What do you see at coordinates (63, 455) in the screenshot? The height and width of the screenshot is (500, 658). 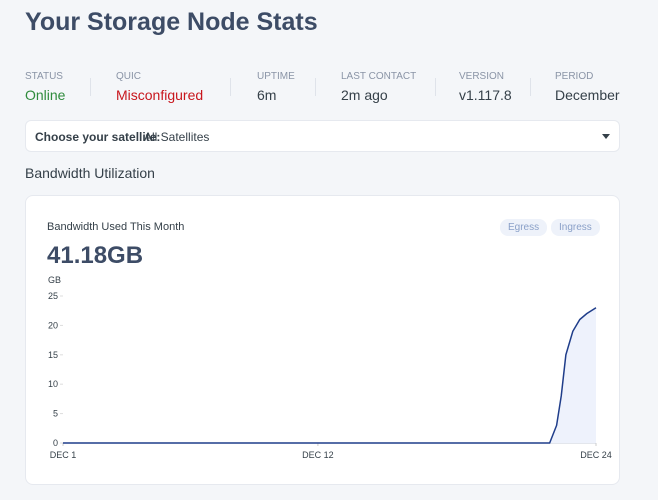 I see `x-tick-label: DEC 1` at bounding box center [63, 455].